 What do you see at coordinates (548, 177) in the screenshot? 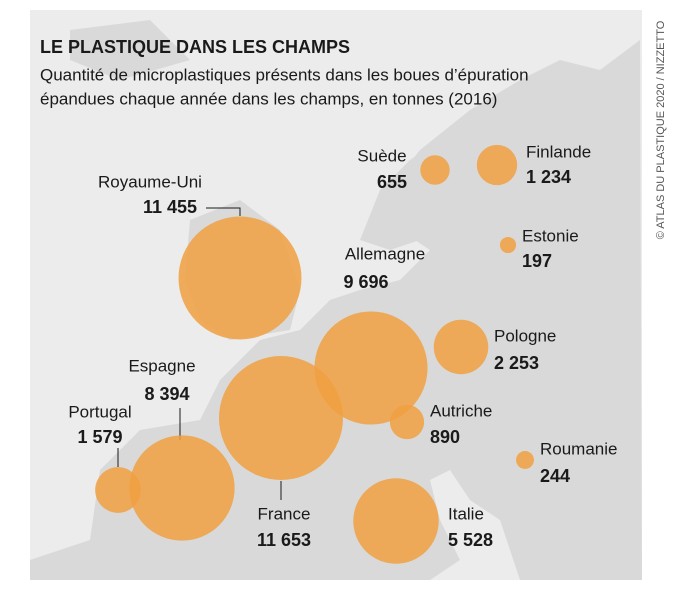
I see `value-label: 1 234` at bounding box center [548, 177].